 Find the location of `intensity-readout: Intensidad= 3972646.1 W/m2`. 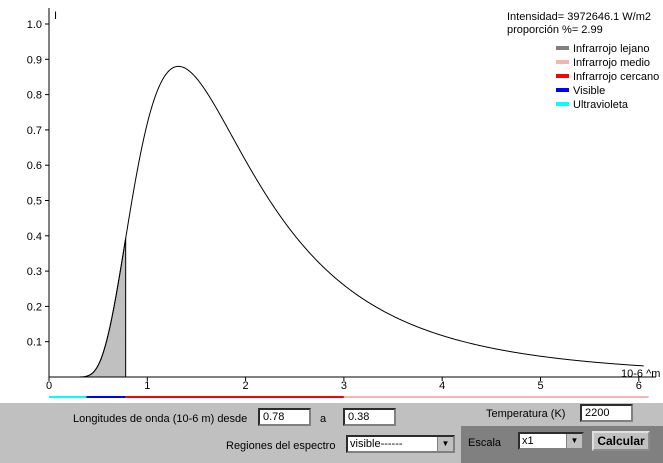

intensity-readout: Intensidad= 3972646.1 W/m2 is located at coordinates (579, 17).